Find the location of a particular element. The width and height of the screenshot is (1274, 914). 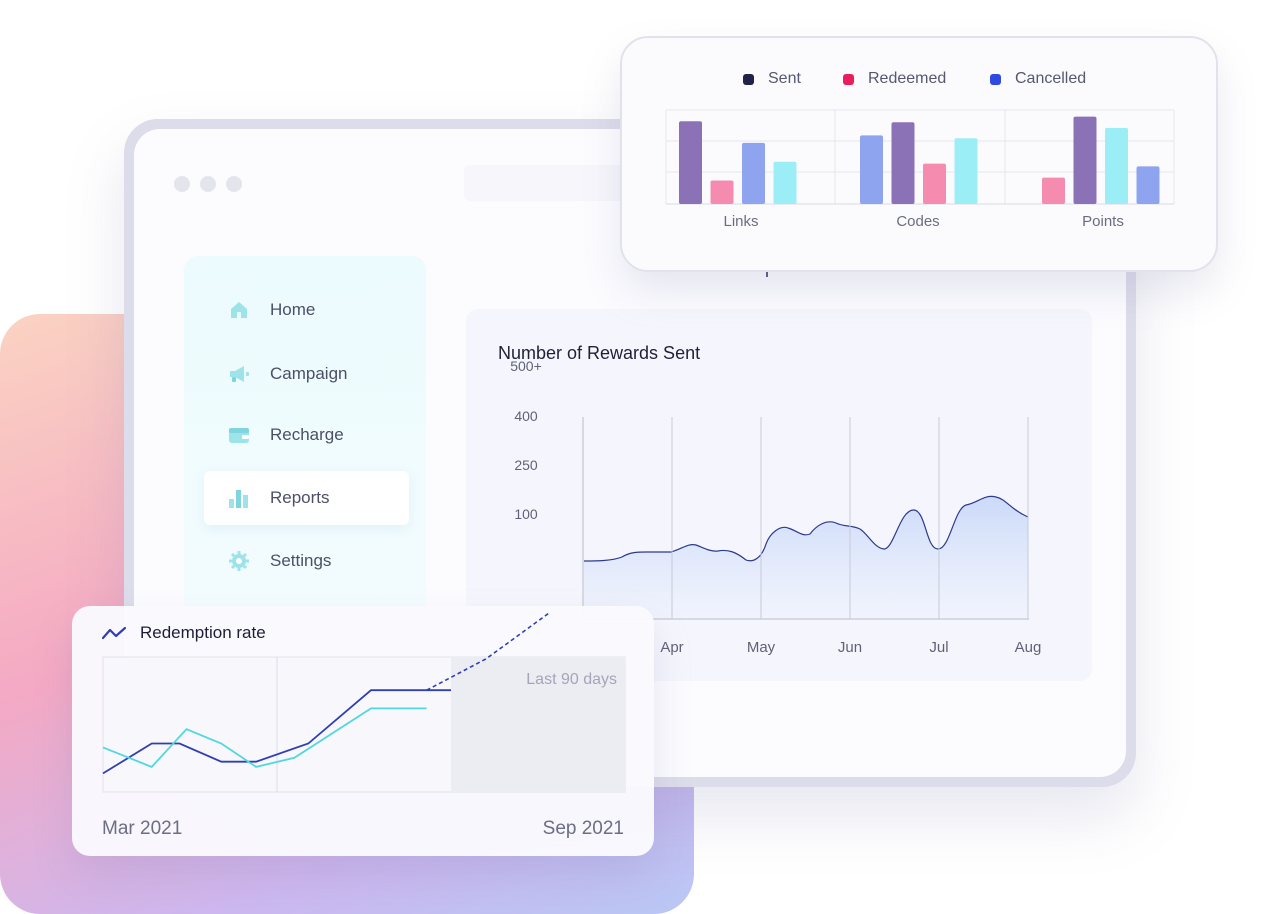

sidebar-item-label: Campaign is located at coordinates (309, 373).